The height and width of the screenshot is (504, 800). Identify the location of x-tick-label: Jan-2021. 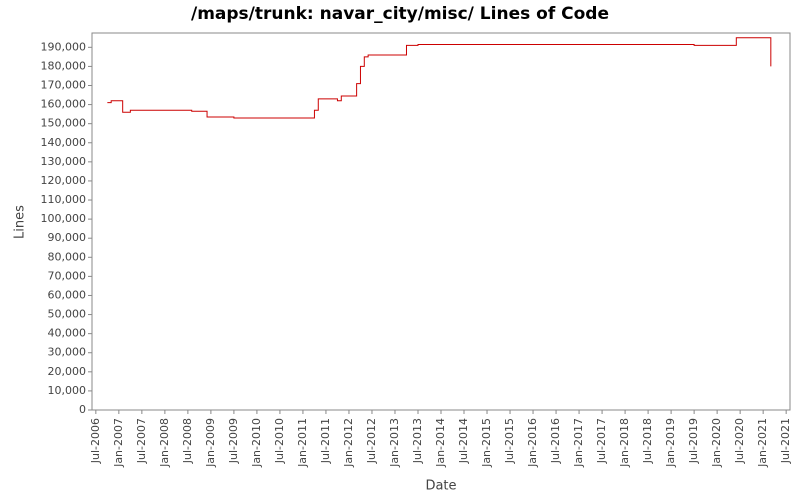
(762, 443).